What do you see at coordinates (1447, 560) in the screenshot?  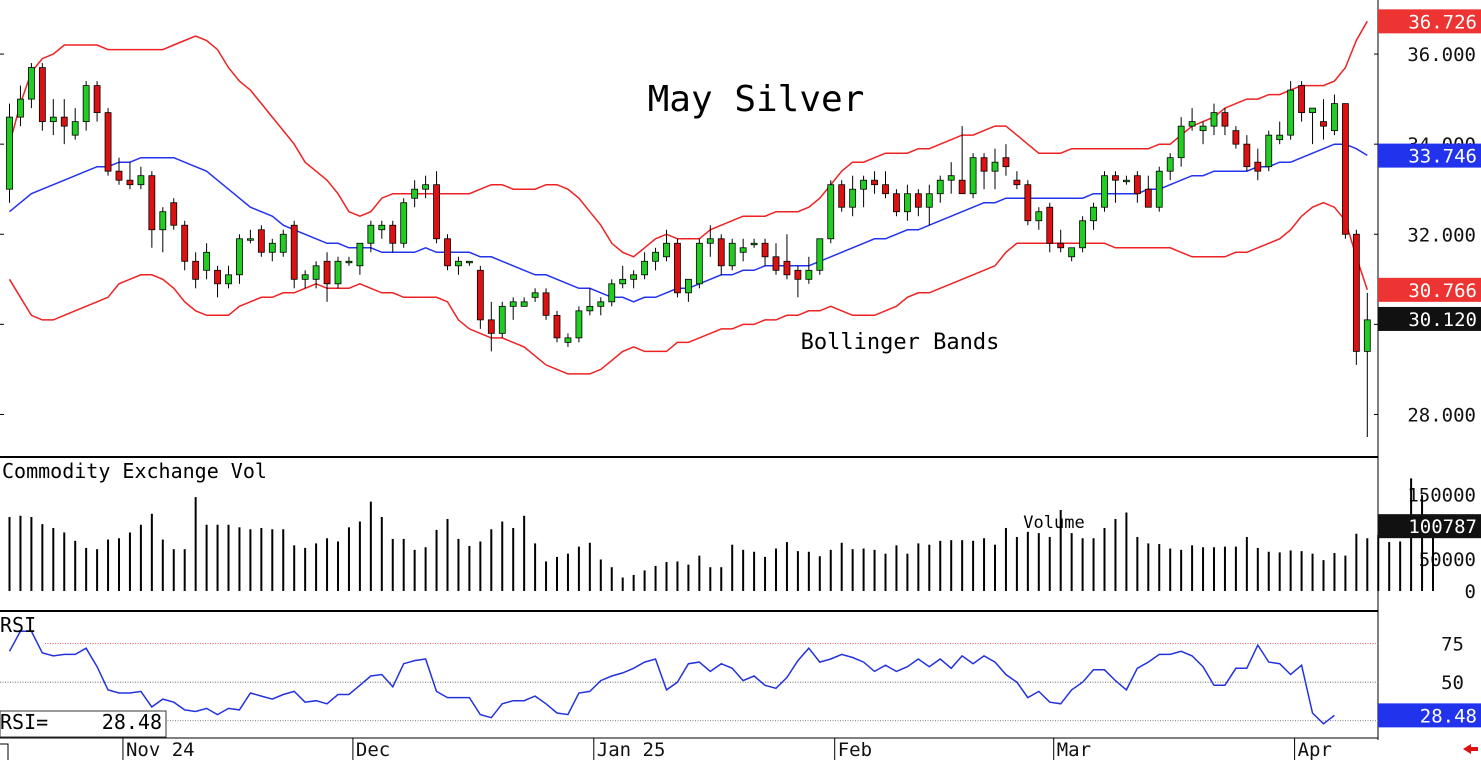 I see `volume-tick-label: 50000` at bounding box center [1447, 560].